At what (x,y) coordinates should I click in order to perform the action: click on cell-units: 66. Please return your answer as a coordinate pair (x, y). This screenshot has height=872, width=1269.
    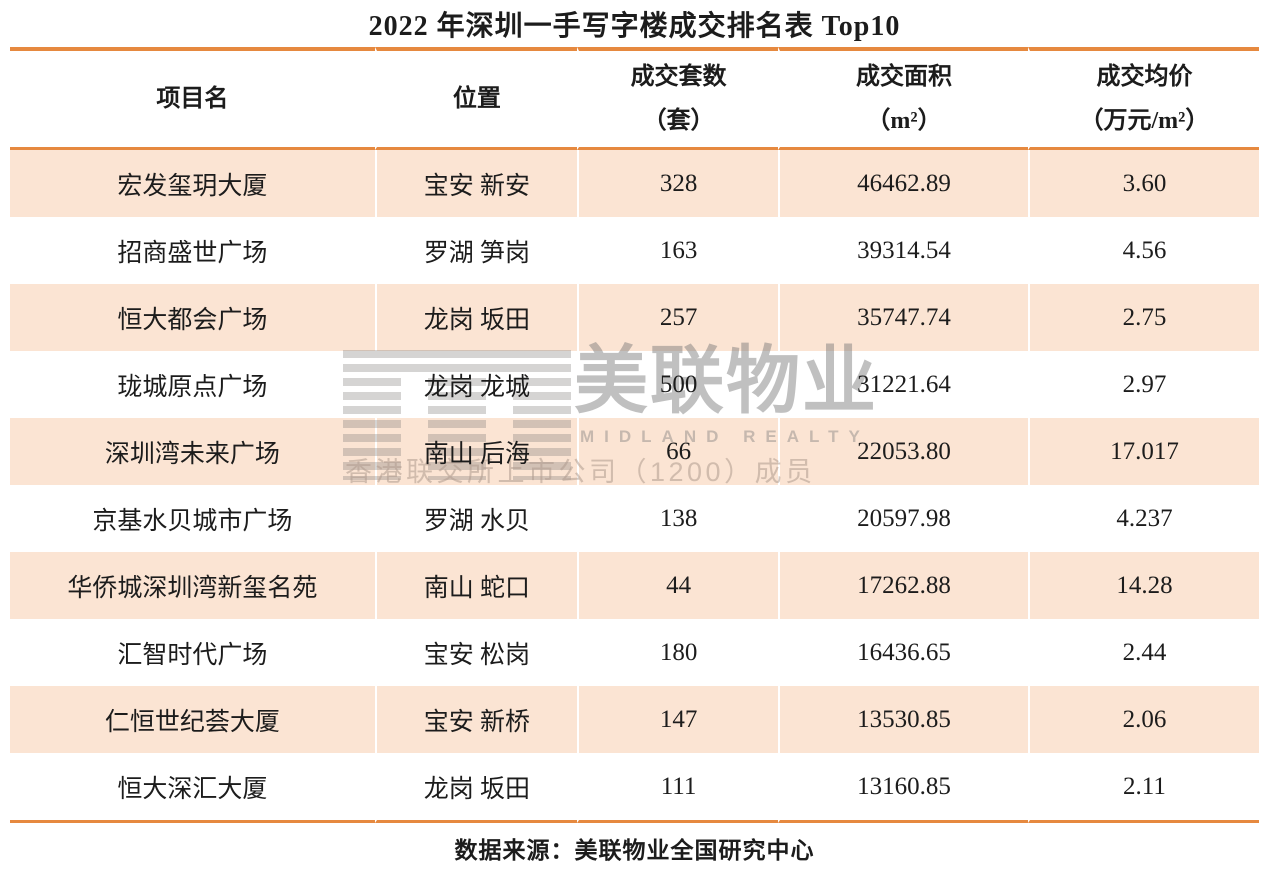
    Looking at the image, I should click on (678, 451).